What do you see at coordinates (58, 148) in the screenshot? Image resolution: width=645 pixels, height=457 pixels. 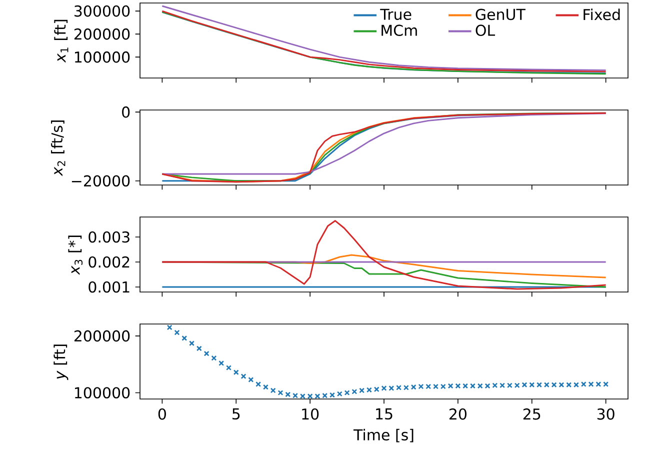 I see `y-axis-title: x$_{2}$ [ft/s]` at bounding box center [58, 148].